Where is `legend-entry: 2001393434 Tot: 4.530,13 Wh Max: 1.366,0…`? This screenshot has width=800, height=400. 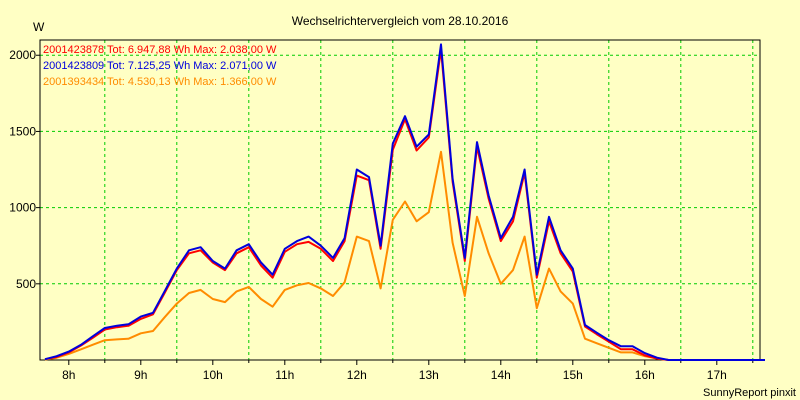 legend-entry: 2001393434 Tot: 4.530,13 Wh Max: 1.366,0… is located at coordinates (160, 82).